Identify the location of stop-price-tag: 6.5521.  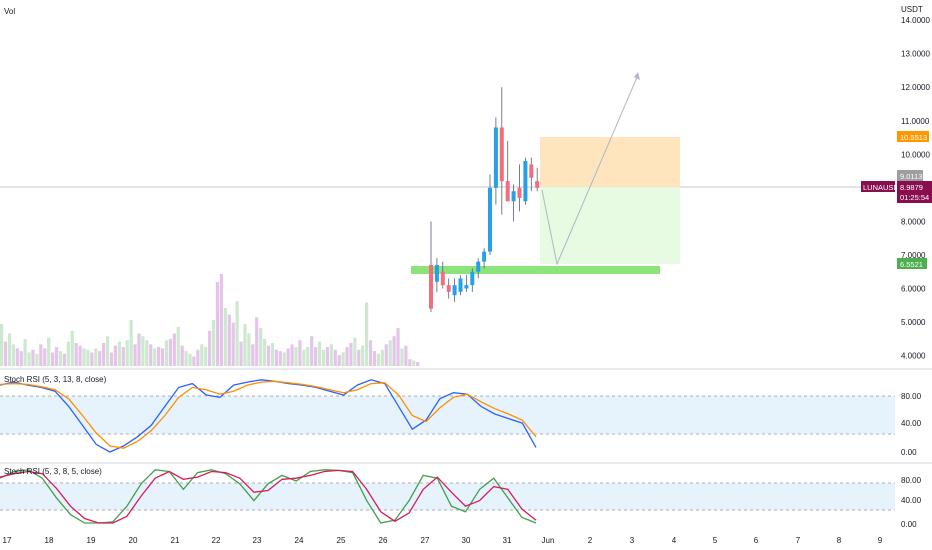
(912, 263).